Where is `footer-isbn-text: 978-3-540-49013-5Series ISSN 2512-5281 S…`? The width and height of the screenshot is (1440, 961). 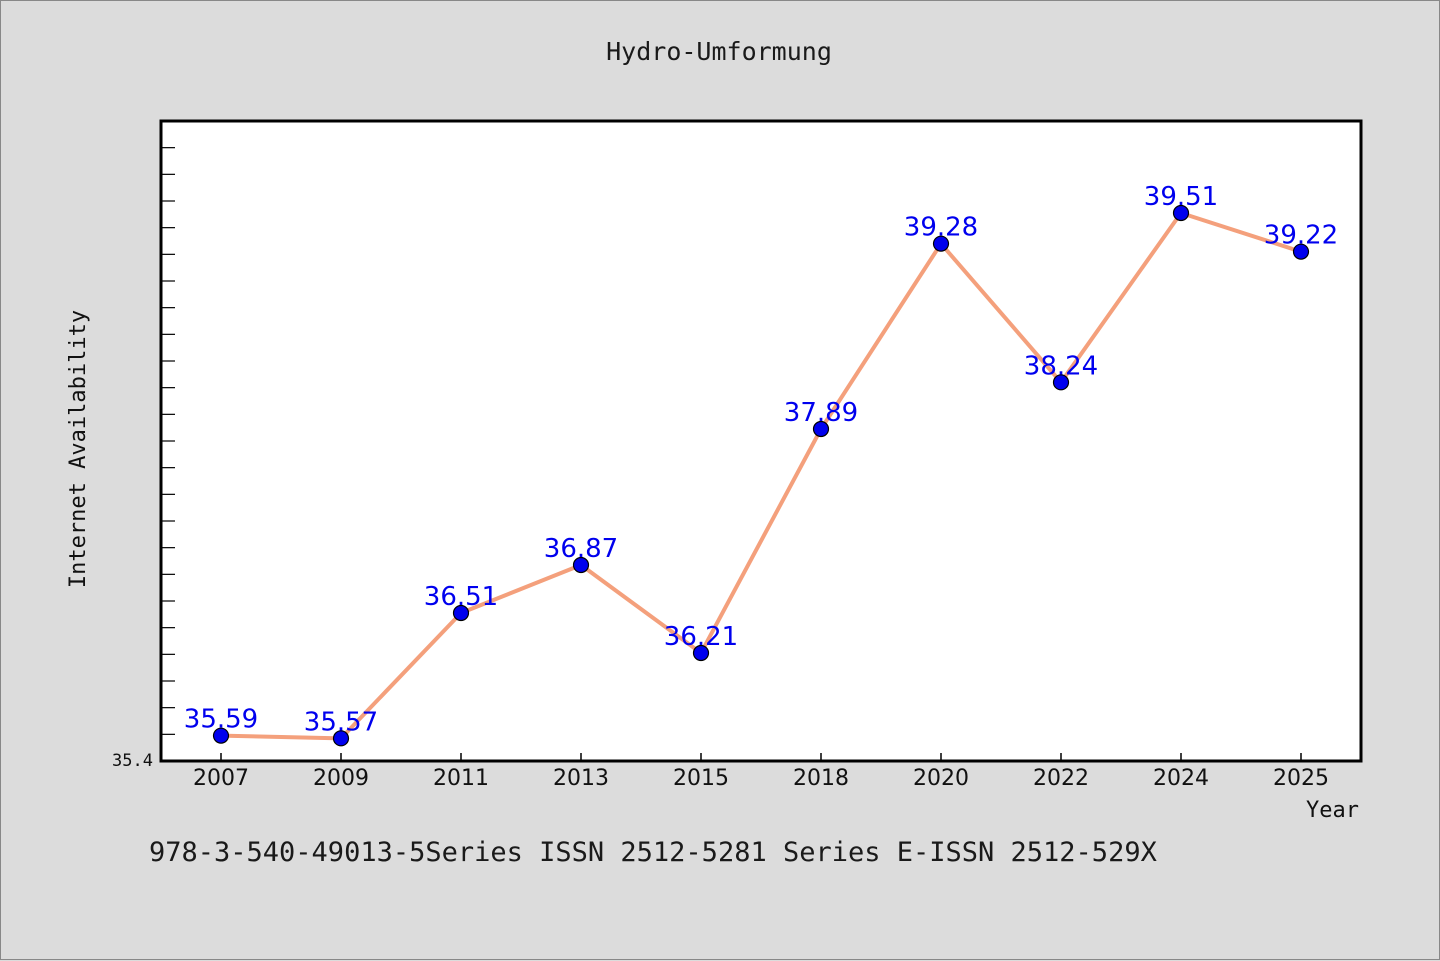 footer-isbn-text: 978-3-540-49013-5Series ISSN 2512-5281 S… is located at coordinates (653, 852).